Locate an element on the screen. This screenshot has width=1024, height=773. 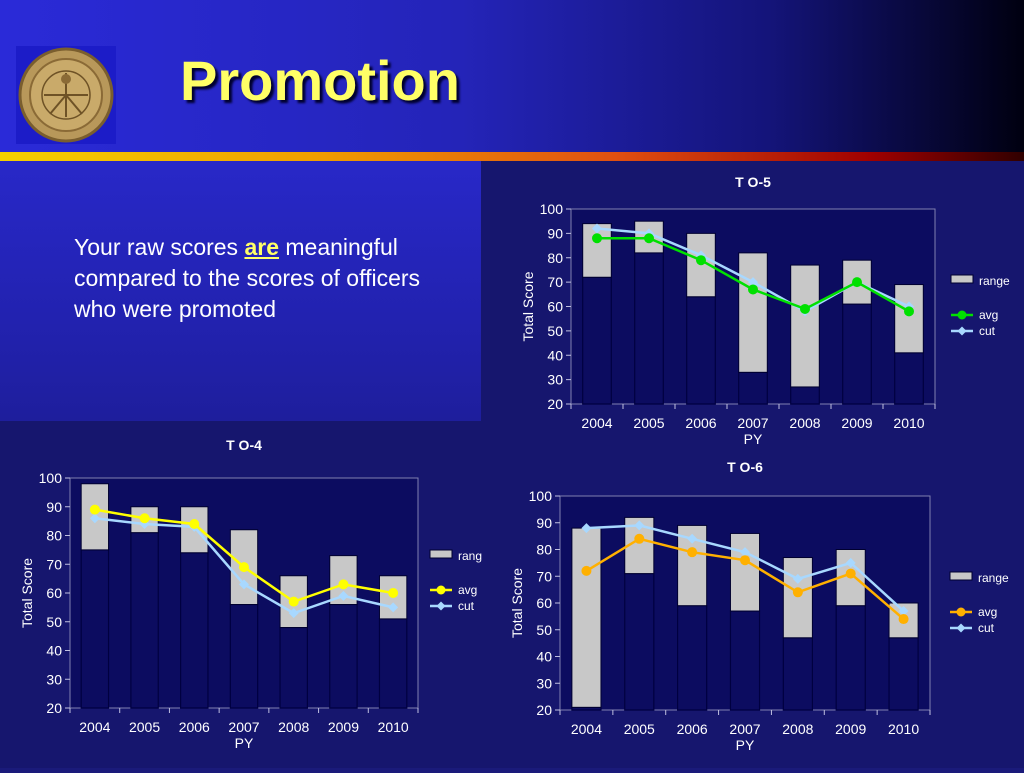
body-text-start: Your raw scores is located at coordinates (159, 247).